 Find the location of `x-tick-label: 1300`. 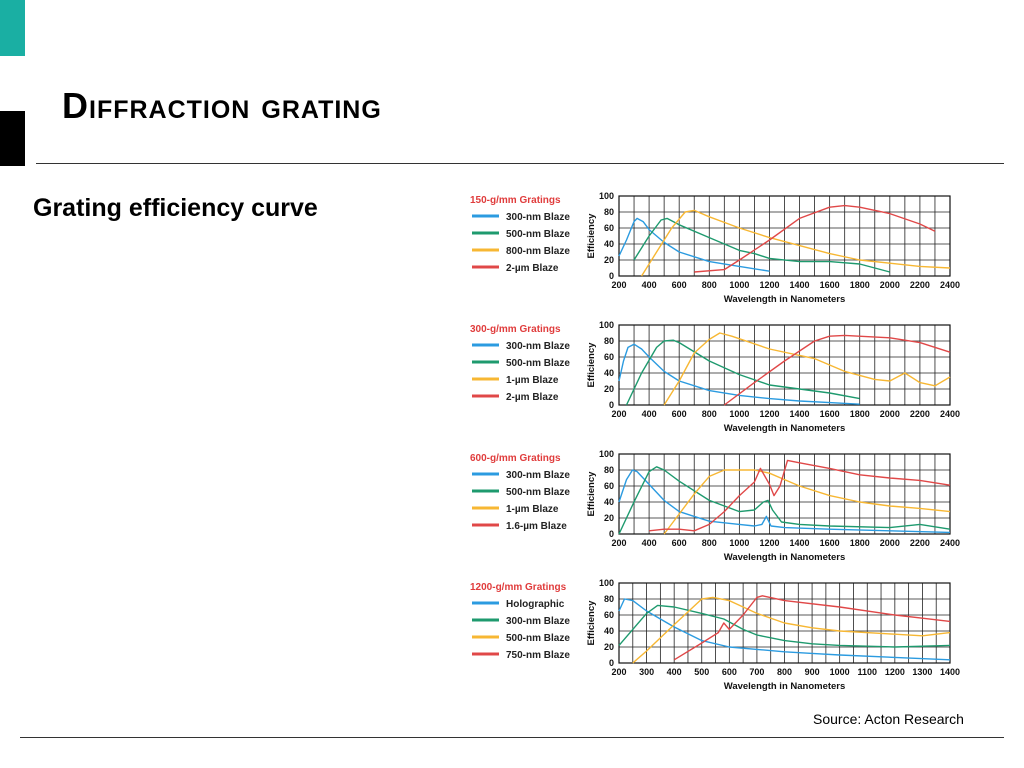

x-tick-label: 1300 is located at coordinates (922, 672).